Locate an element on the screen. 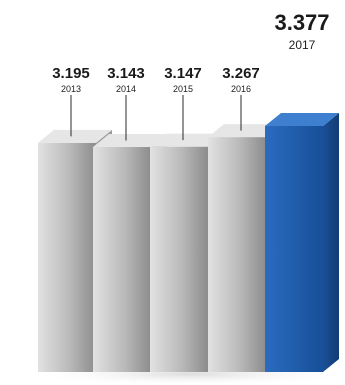  bar-2016 is located at coordinates (237, 254).